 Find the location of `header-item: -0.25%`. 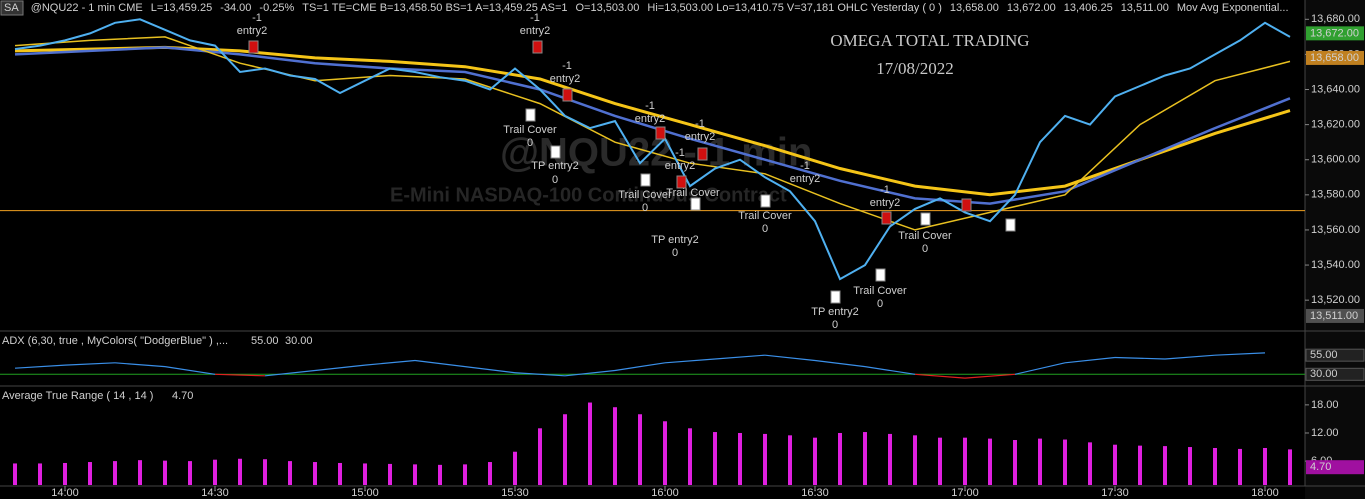

header-item: -0.25% is located at coordinates (276, 8).